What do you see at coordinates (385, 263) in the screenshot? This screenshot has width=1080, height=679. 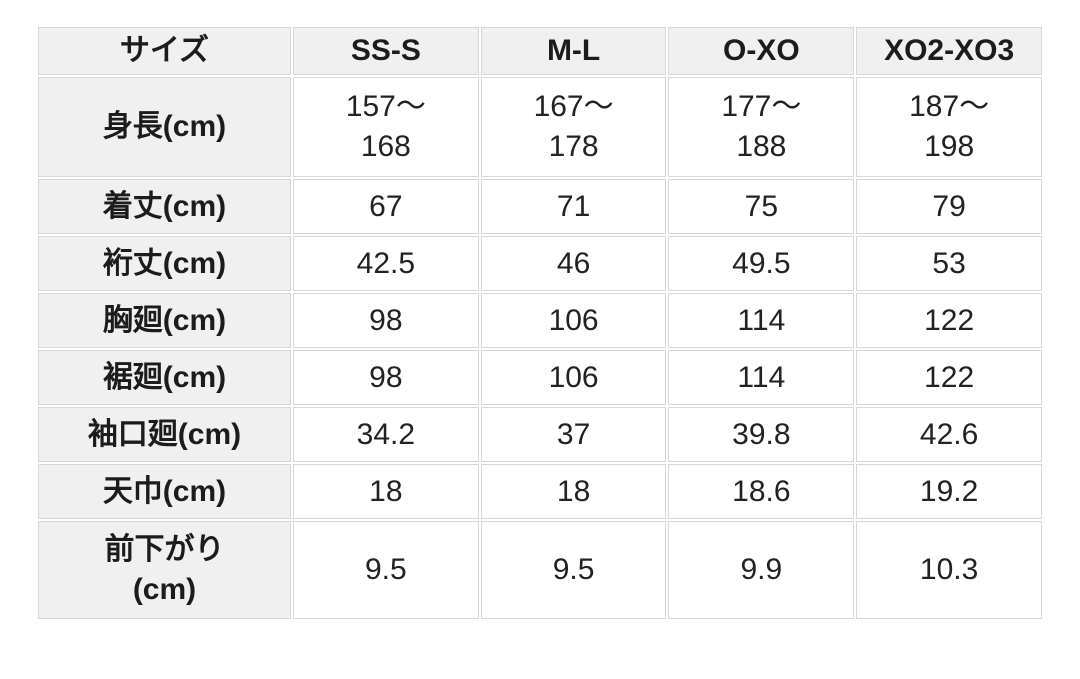 I see `value-cell: 42.5` at bounding box center [385, 263].